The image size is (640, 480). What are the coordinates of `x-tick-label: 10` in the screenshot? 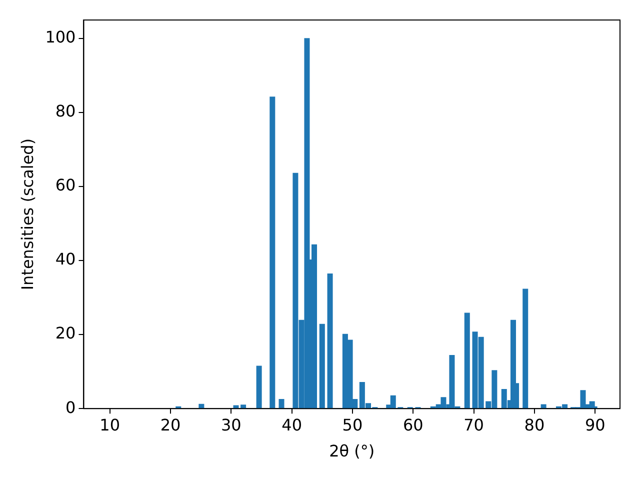 It's located at (110, 424).